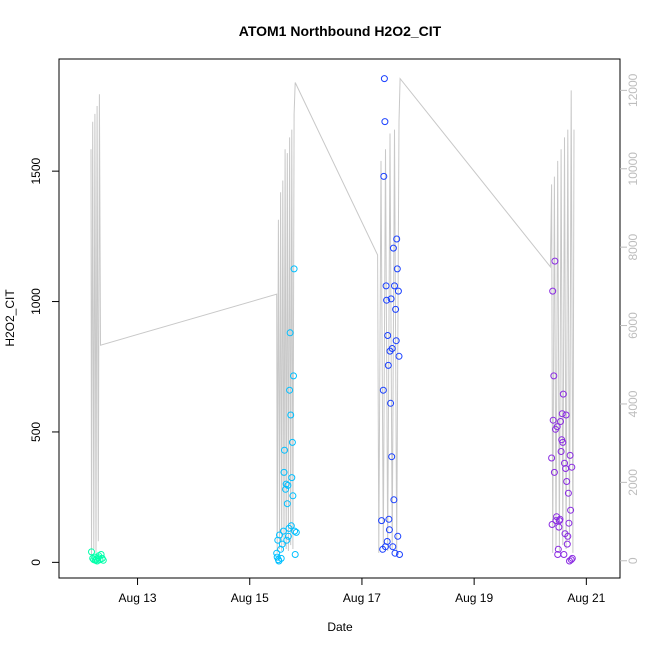 The height and width of the screenshot is (650, 650). I want to click on x-axis-label: Date, so click(340, 627).